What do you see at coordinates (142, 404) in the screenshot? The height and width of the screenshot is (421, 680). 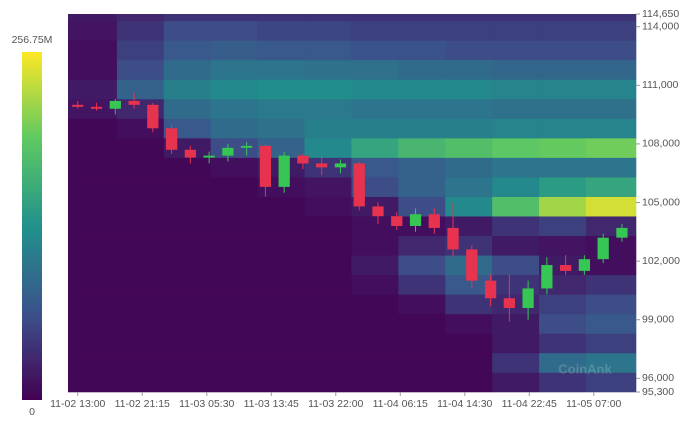 I see `x-tick-label: 11-02 21:15` at bounding box center [142, 404].